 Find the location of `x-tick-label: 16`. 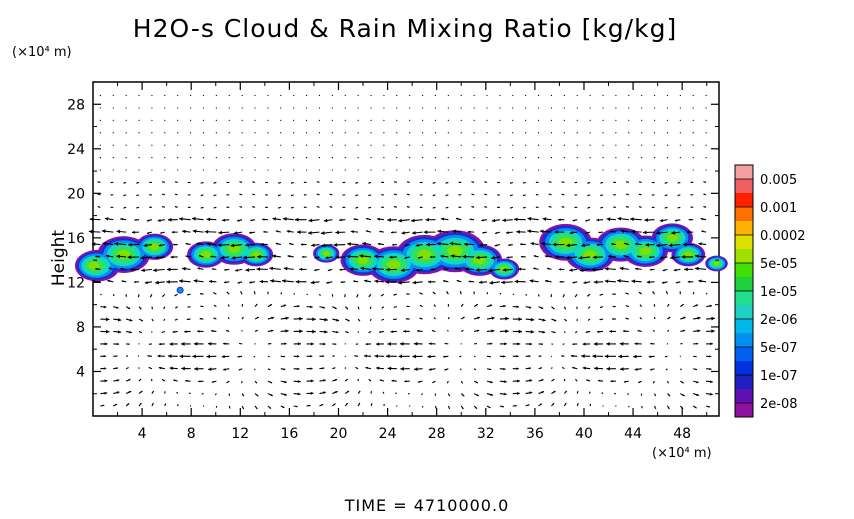

x-tick-label: 16 is located at coordinates (289, 434).